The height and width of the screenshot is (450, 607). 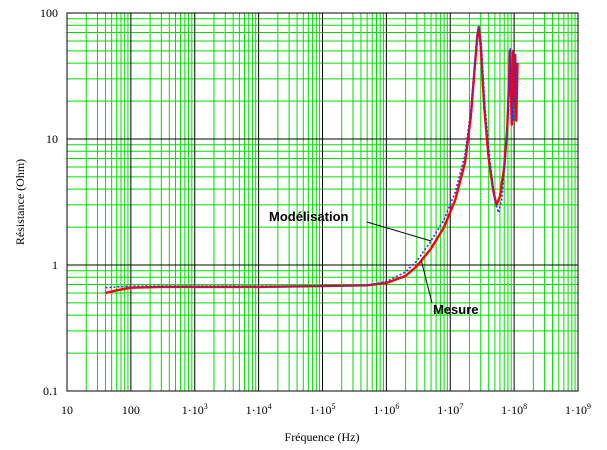 What do you see at coordinates (195, 409) in the screenshot?
I see `x-tick-label: 1·10³` at bounding box center [195, 409].